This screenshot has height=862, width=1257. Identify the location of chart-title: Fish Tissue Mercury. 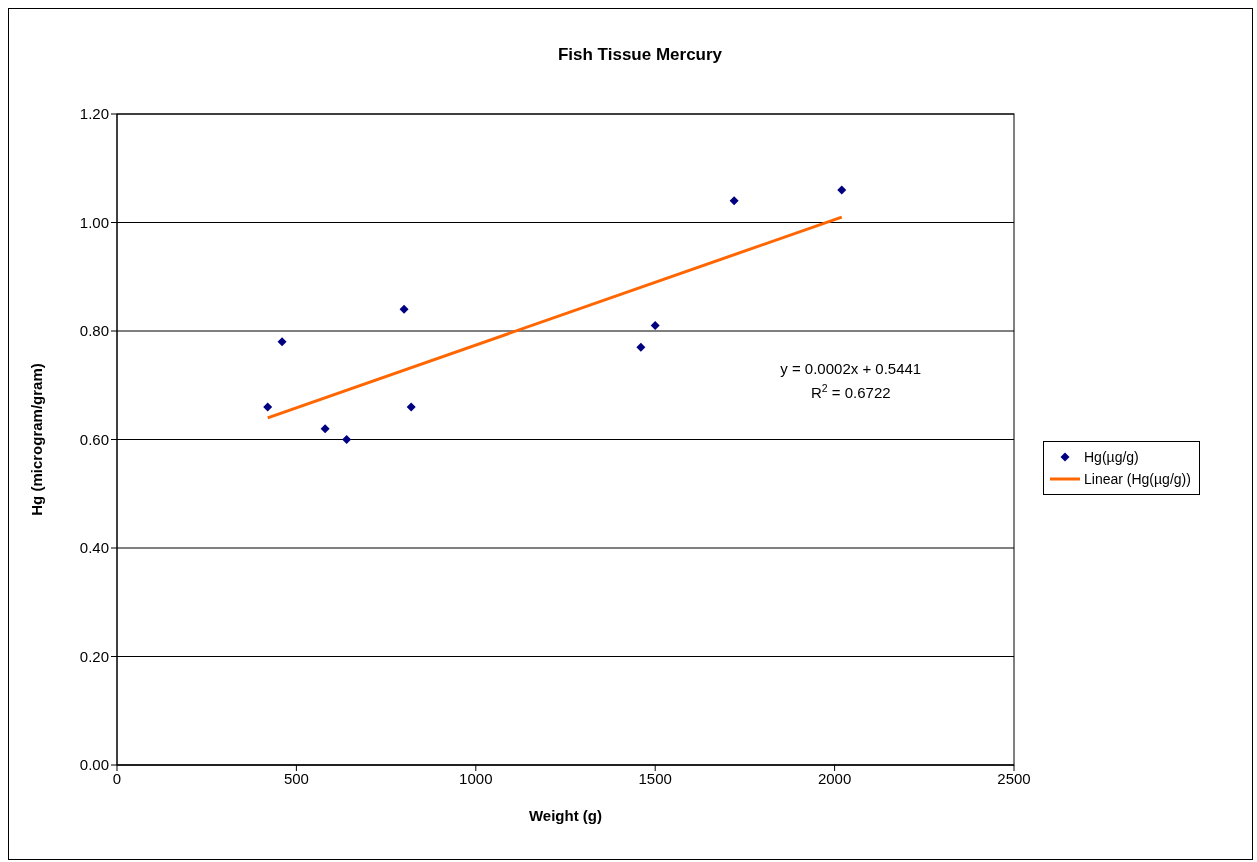
(640, 55).